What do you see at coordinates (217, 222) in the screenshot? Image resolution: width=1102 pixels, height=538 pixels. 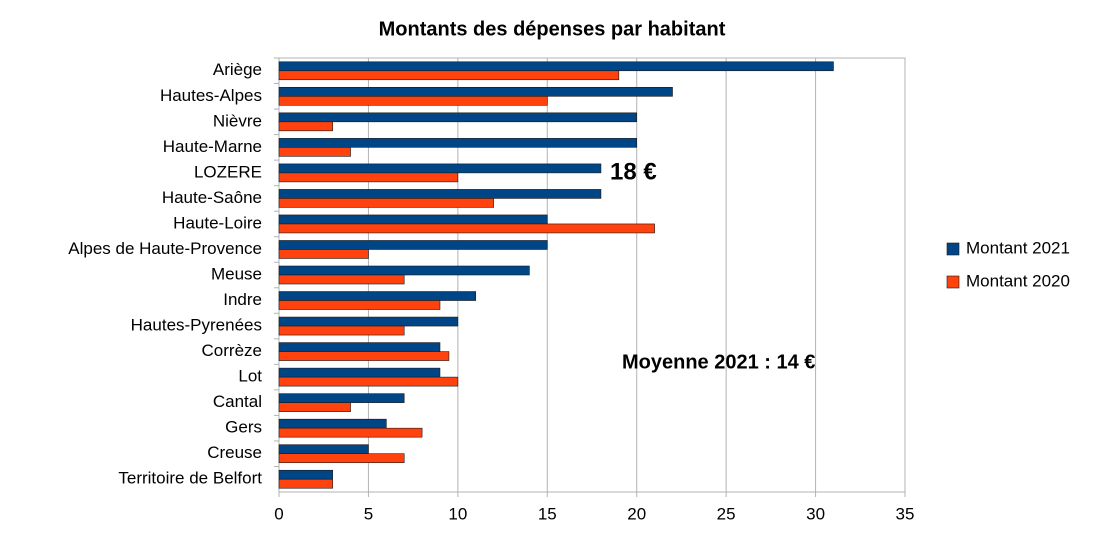 I see `y-tick-label: Haute-Loire` at bounding box center [217, 222].